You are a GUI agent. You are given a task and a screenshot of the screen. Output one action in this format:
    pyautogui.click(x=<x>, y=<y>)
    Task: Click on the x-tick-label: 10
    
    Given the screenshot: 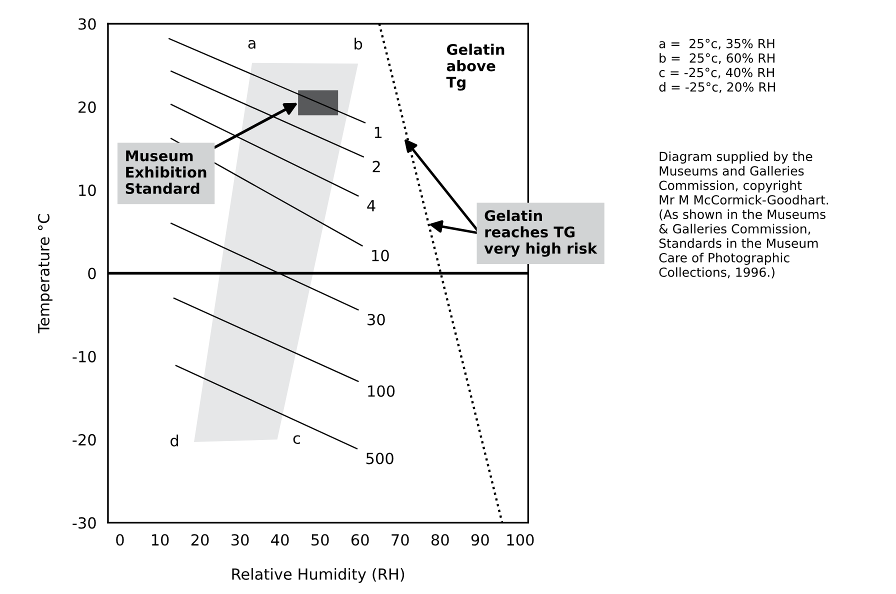 What is the action you would take?
    pyautogui.click(x=160, y=540)
    